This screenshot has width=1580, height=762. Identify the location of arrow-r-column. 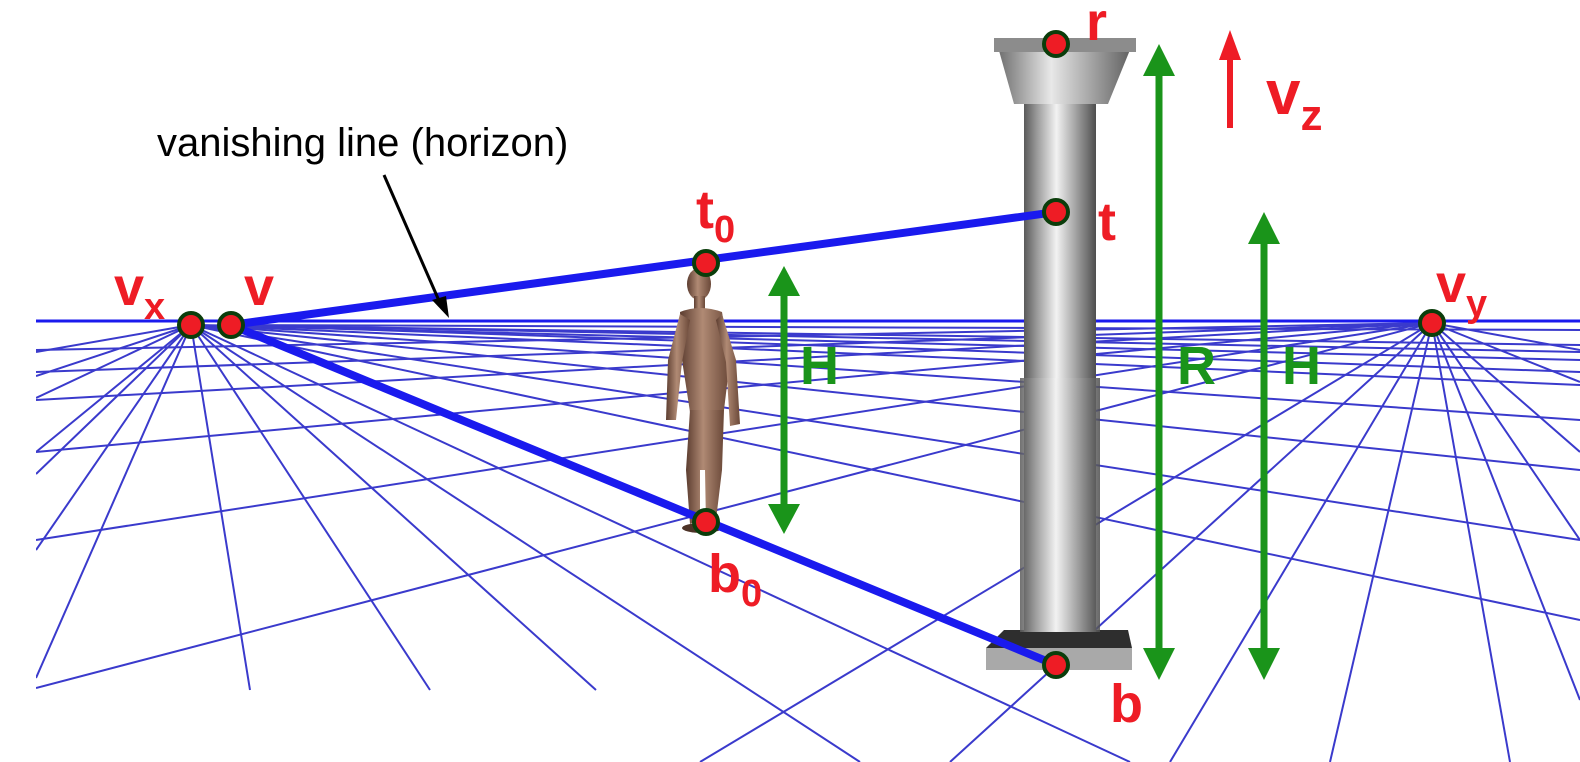
(1159, 362).